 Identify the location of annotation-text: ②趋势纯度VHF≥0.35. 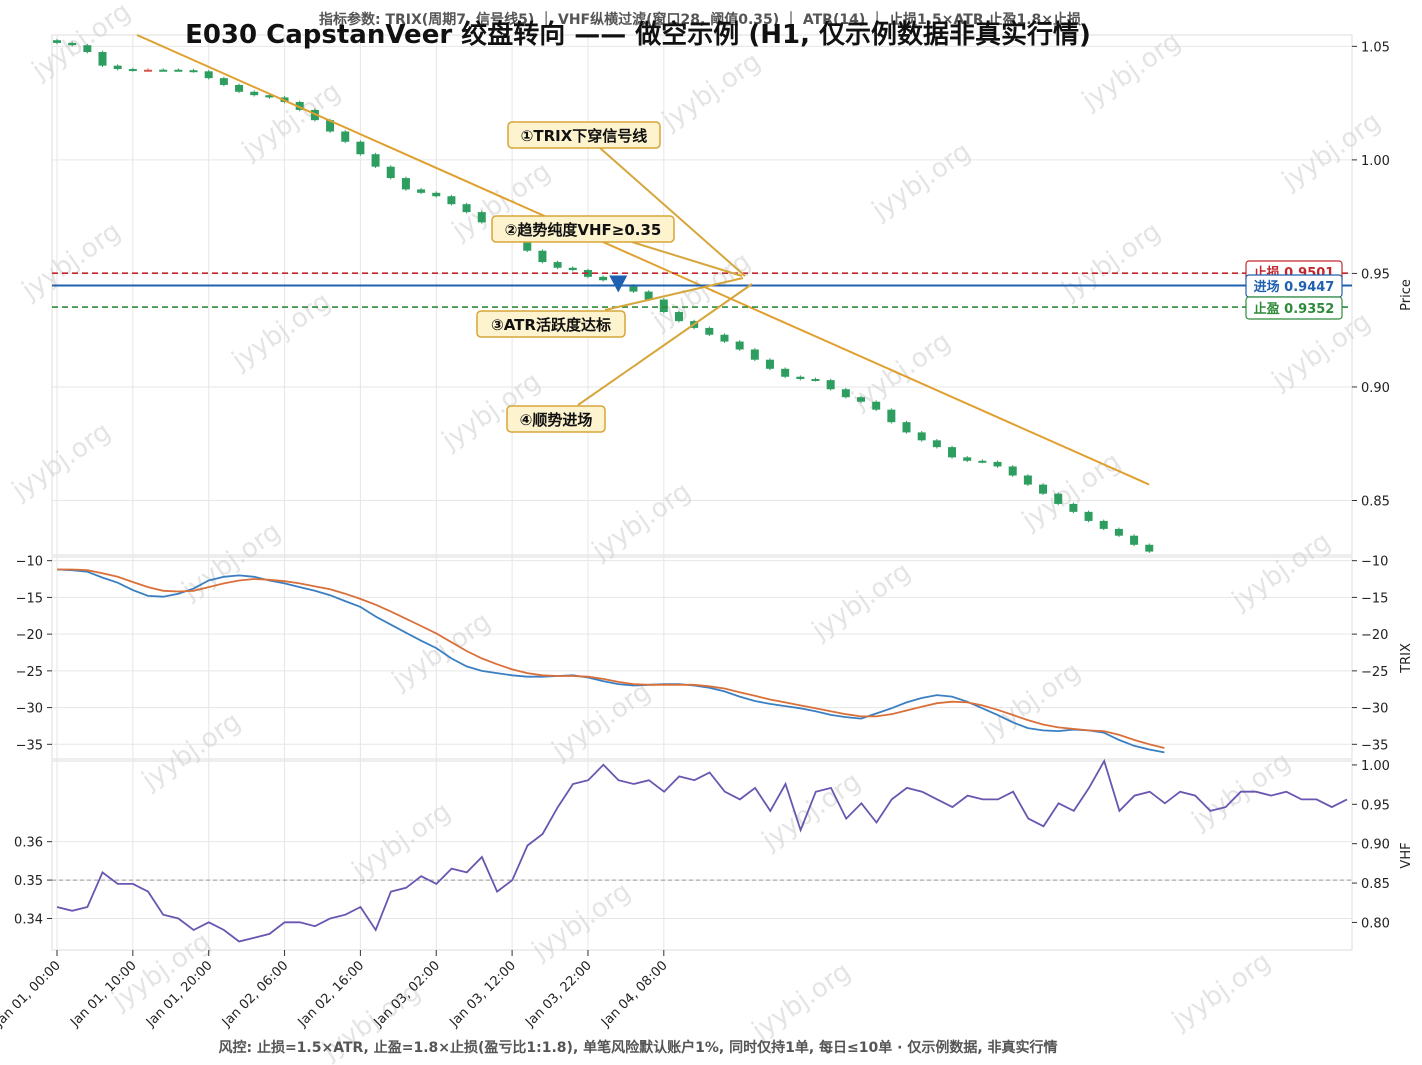
(583, 230).